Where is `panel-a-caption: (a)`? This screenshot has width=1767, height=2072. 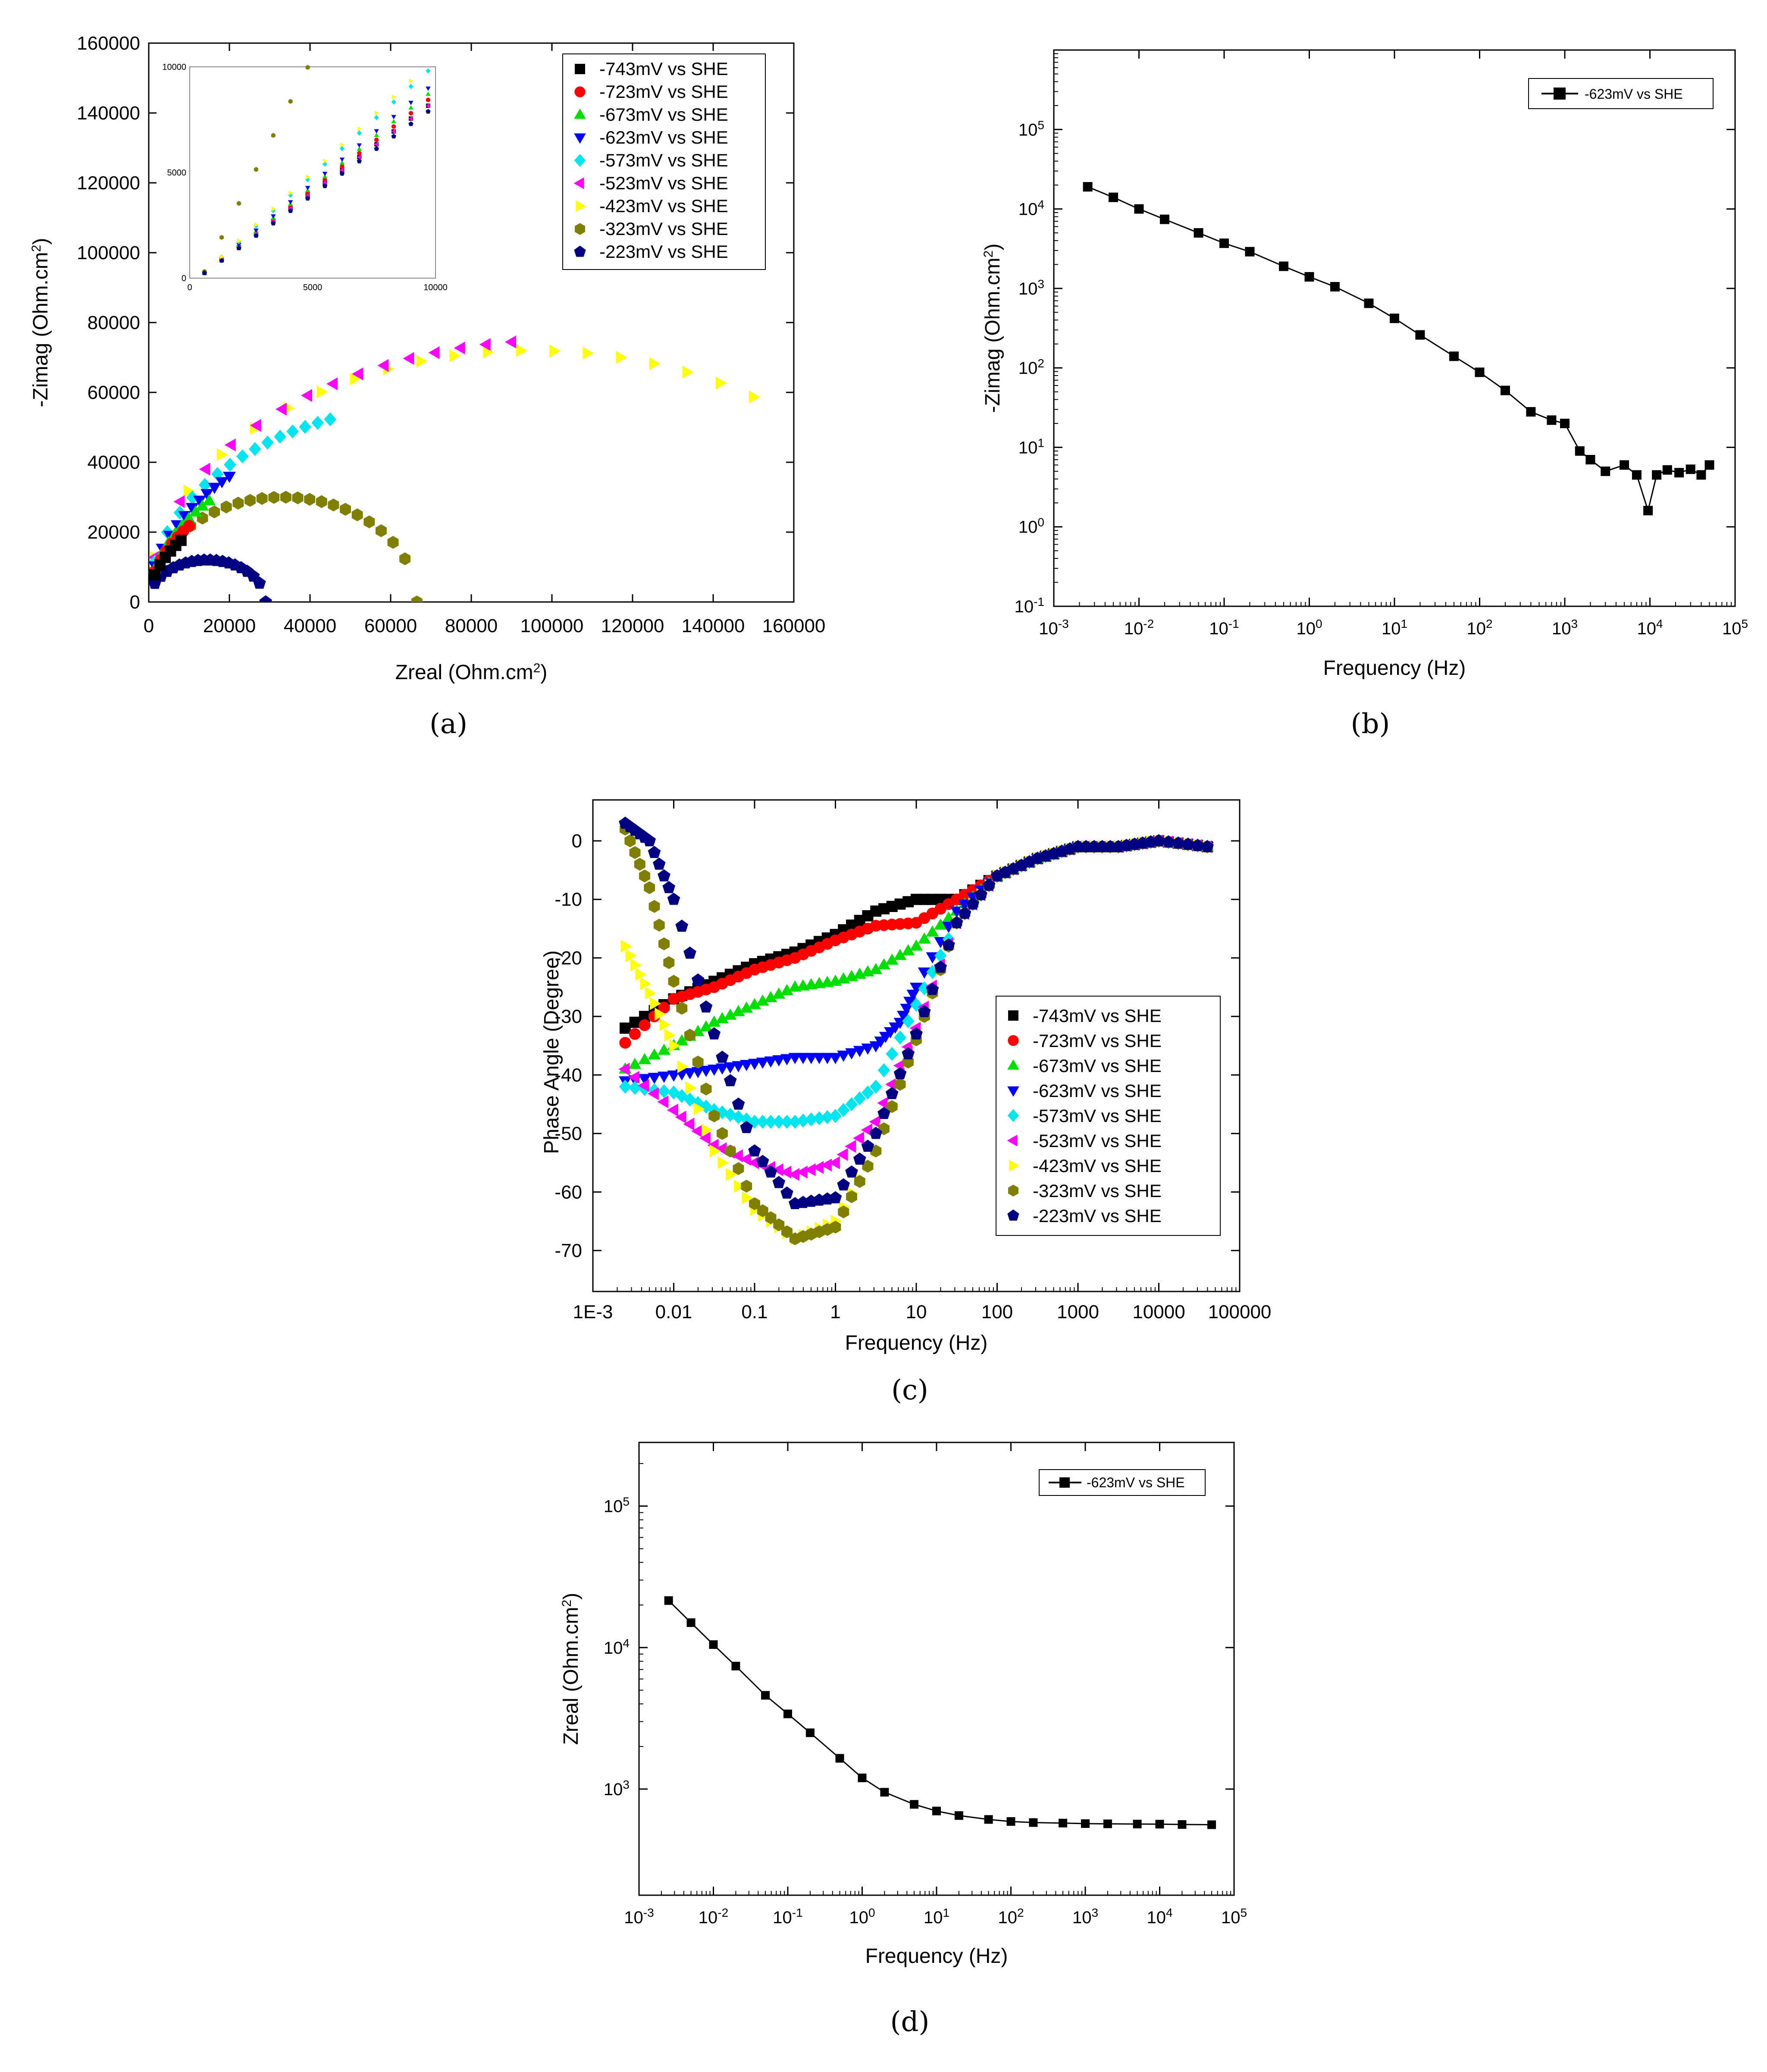 panel-a-caption: (a) is located at coordinates (448, 724).